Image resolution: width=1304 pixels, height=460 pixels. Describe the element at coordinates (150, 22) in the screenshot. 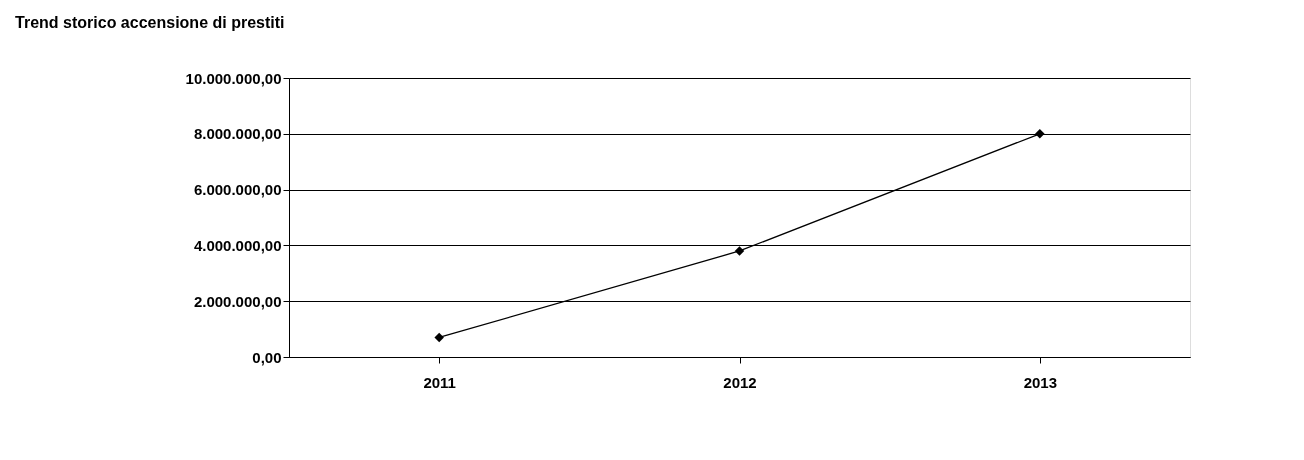

I see `text: Trend storico accensione di prestiti` at that location.